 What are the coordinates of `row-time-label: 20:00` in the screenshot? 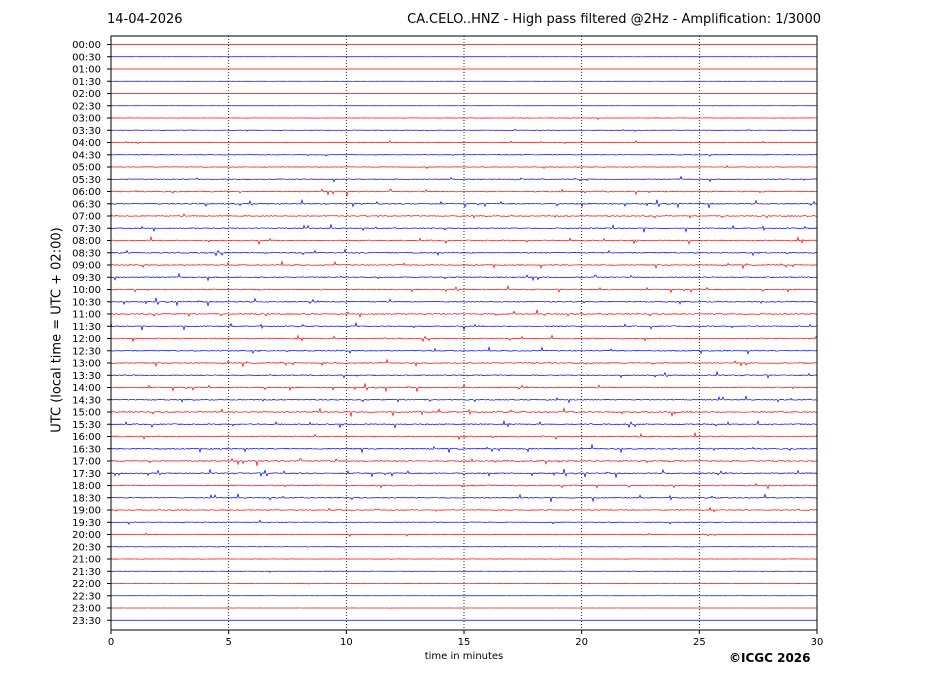 It's located at (86, 535).